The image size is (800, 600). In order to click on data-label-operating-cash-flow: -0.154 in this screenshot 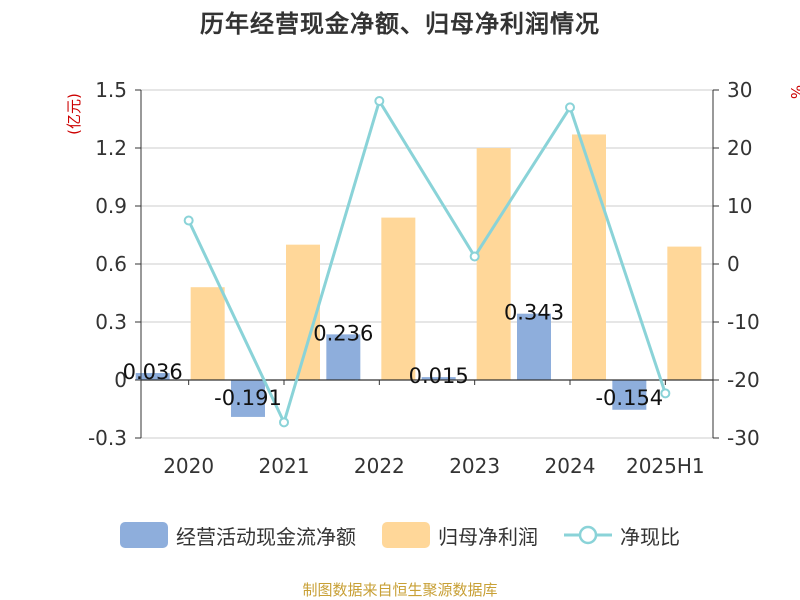, I will do `click(629, 398)`.